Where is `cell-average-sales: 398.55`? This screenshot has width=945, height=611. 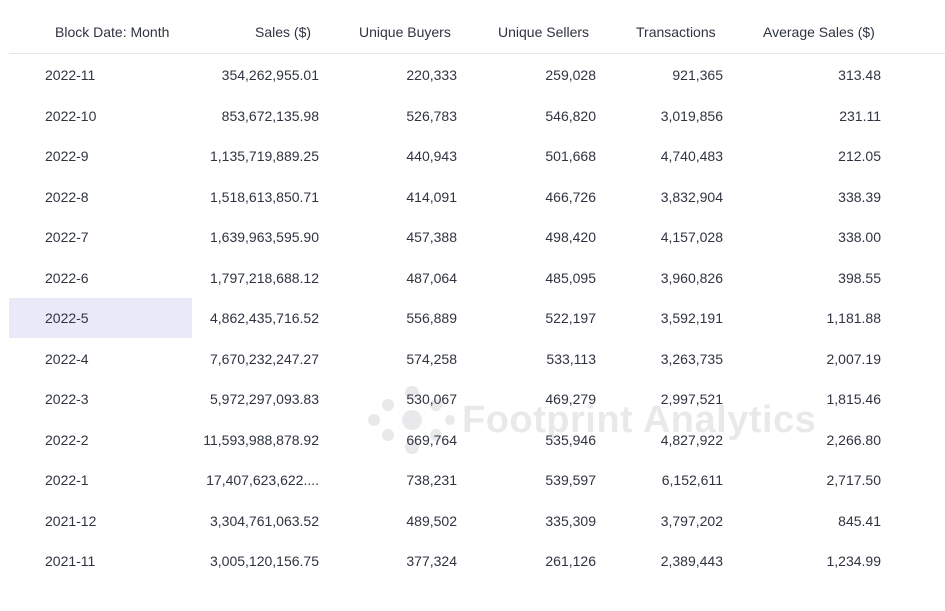
cell-average-sales: 398.55 is located at coordinates (859, 277).